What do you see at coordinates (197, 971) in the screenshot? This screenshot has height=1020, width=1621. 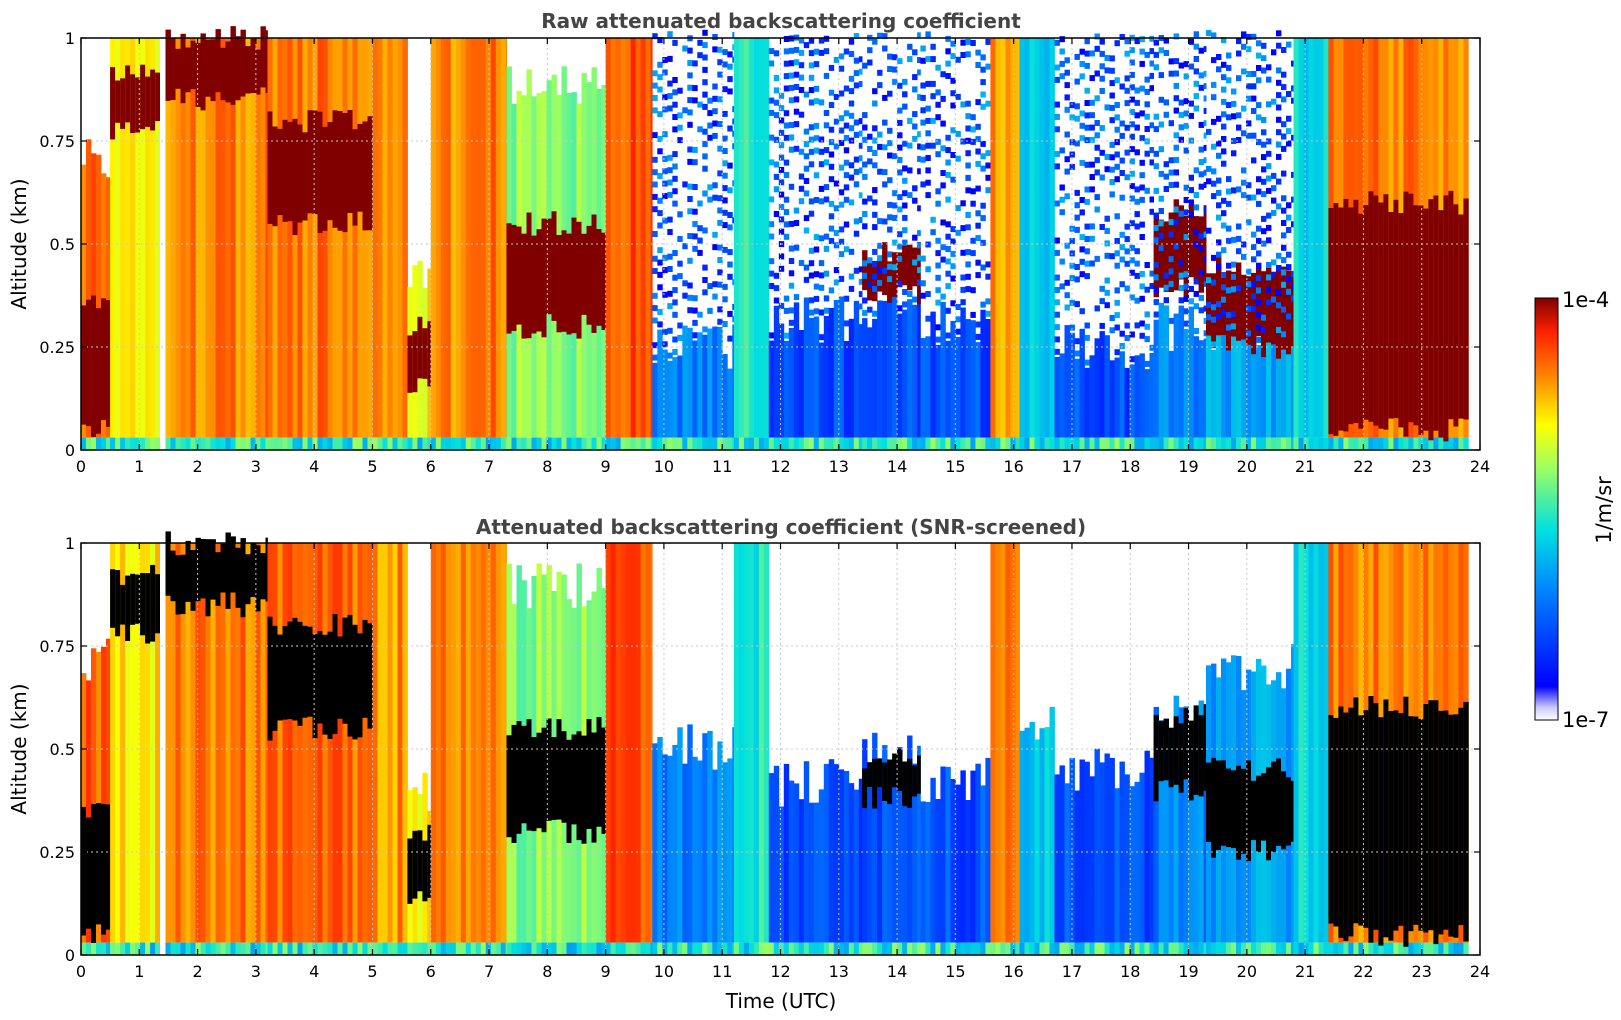 I see `x-tick-label: 2` at bounding box center [197, 971].